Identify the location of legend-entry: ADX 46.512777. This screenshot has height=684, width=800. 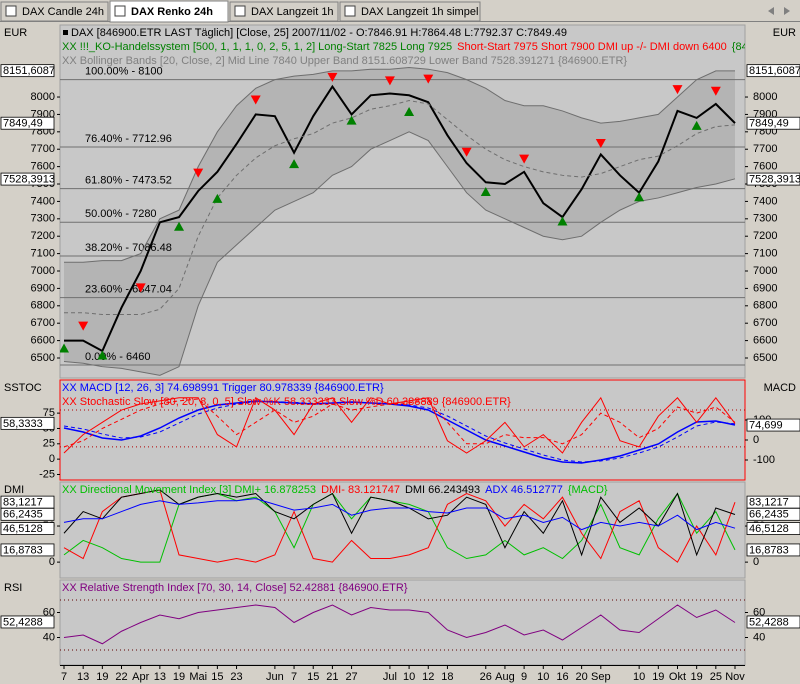
(524, 490).